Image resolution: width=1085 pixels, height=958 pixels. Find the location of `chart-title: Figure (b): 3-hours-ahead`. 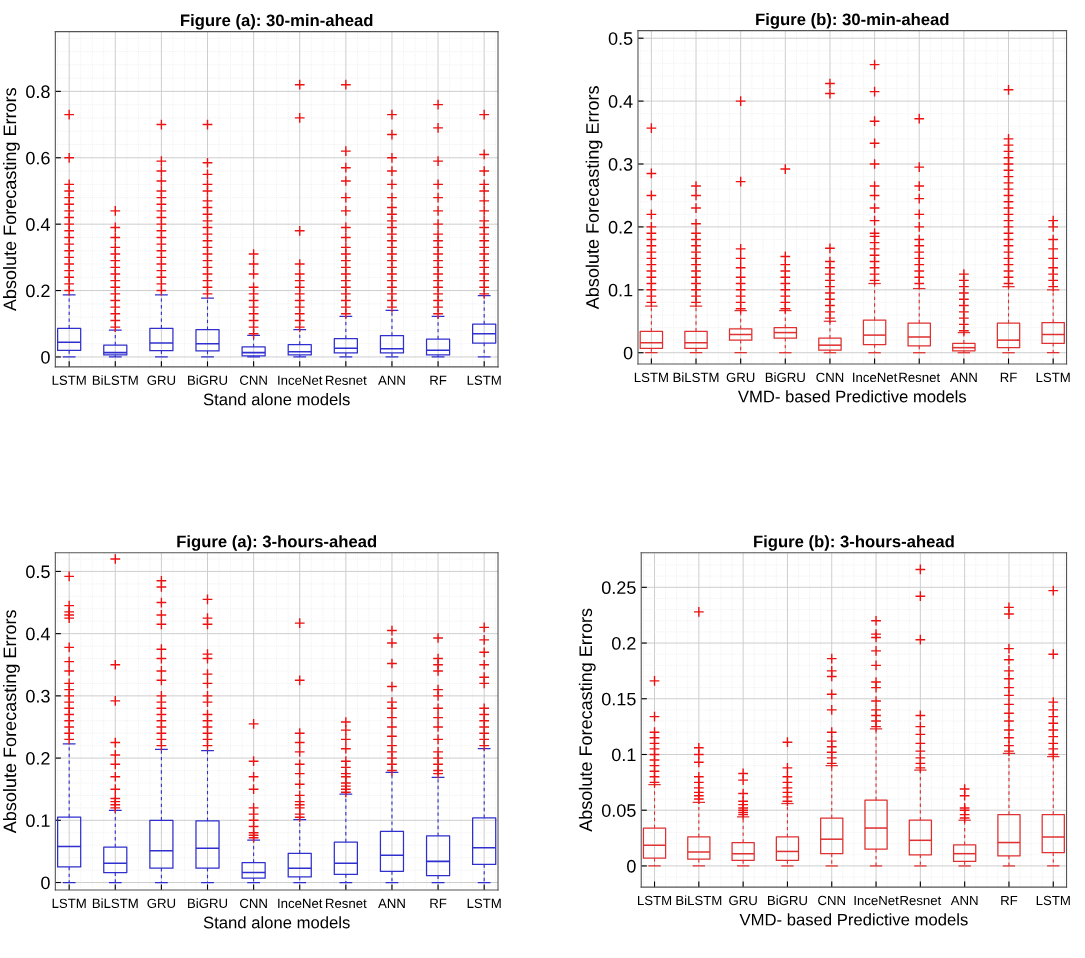

chart-title: Figure (b): 3-hours-ahead is located at coordinates (854, 543).